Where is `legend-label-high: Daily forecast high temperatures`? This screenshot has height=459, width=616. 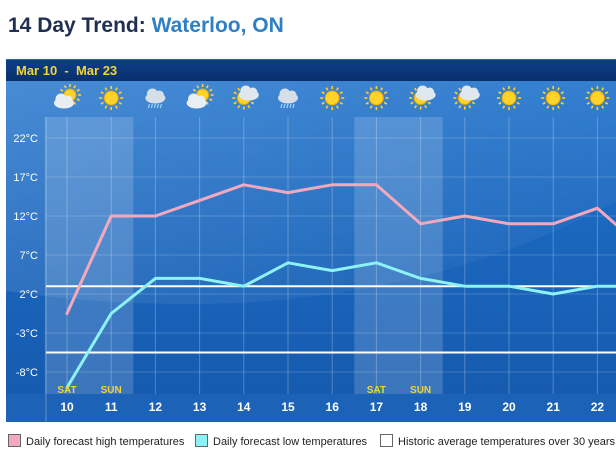
legend-label-high: Daily forecast high temperatures is located at coordinates (105, 442).